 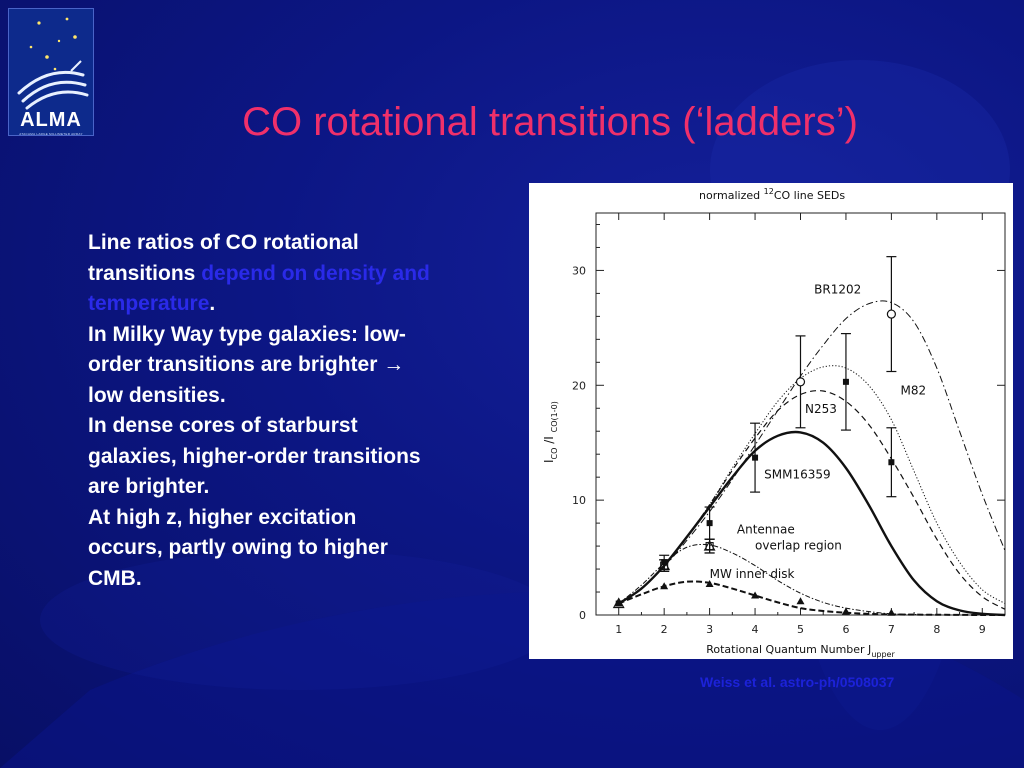 I want to click on series-line-n253, so click(x=812, y=500).